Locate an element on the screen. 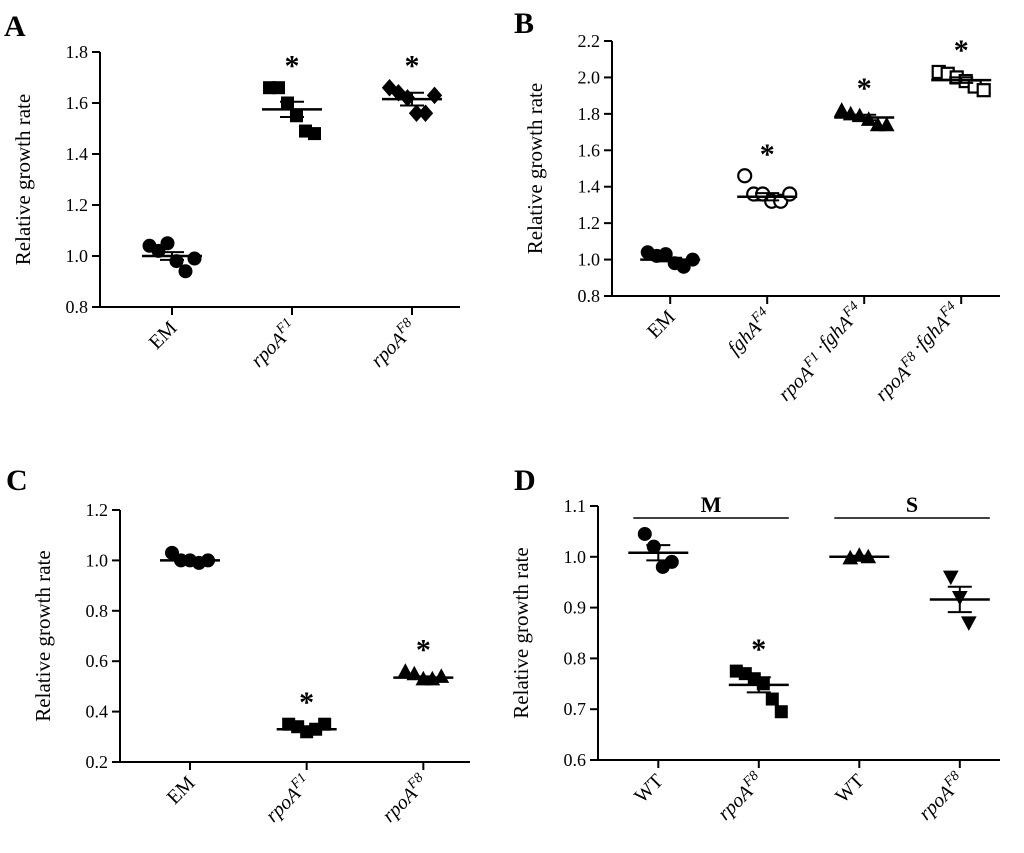 Image resolution: width=1024 pixels, height=853 pixels. y-tick-label: 0.2 is located at coordinates (97, 762).